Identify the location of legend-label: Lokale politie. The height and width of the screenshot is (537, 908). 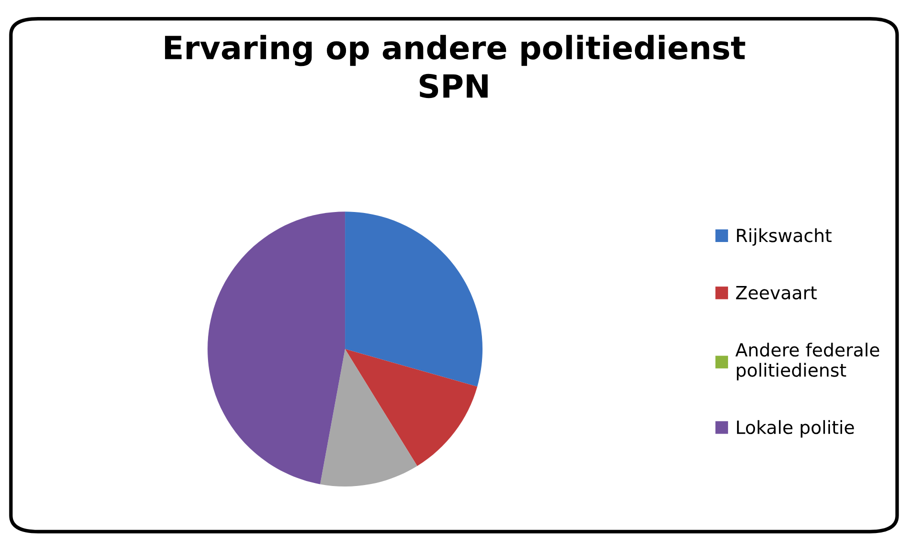
(795, 429).